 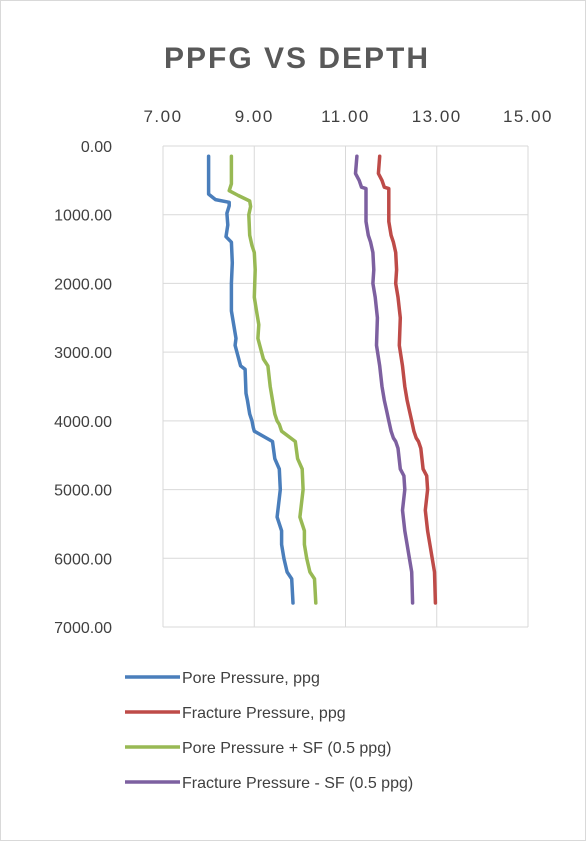 I want to click on legend-label-3: Pore Pressure + SF (0.5 ppg), so click(x=286, y=748).